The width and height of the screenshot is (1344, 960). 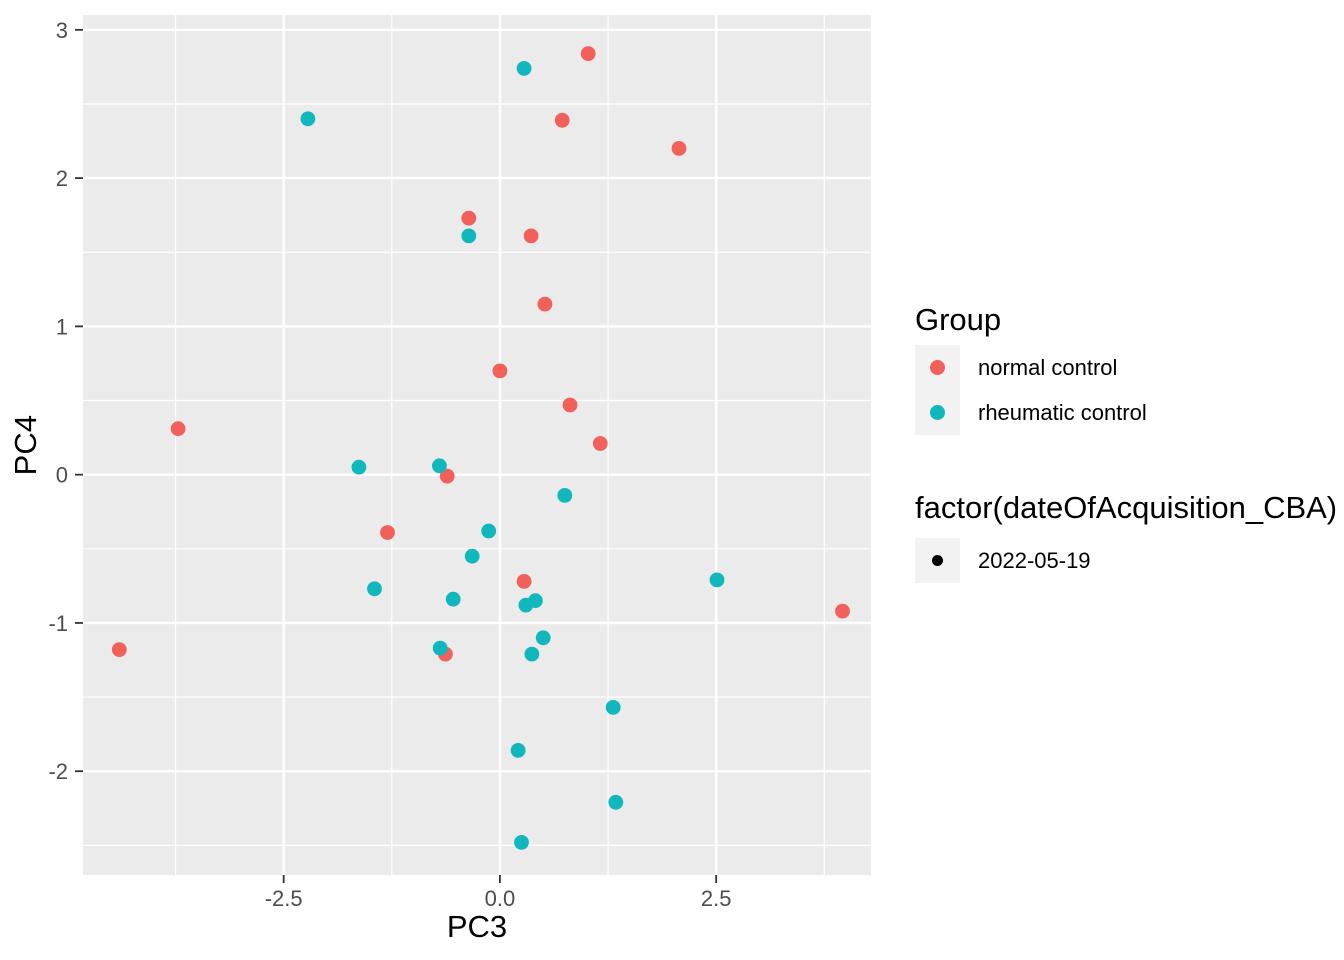 What do you see at coordinates (1125, 560) in the screenshot?
I see `legend-item-acquisition-date: 2022-05-19` at bounding box center [1125, 560].